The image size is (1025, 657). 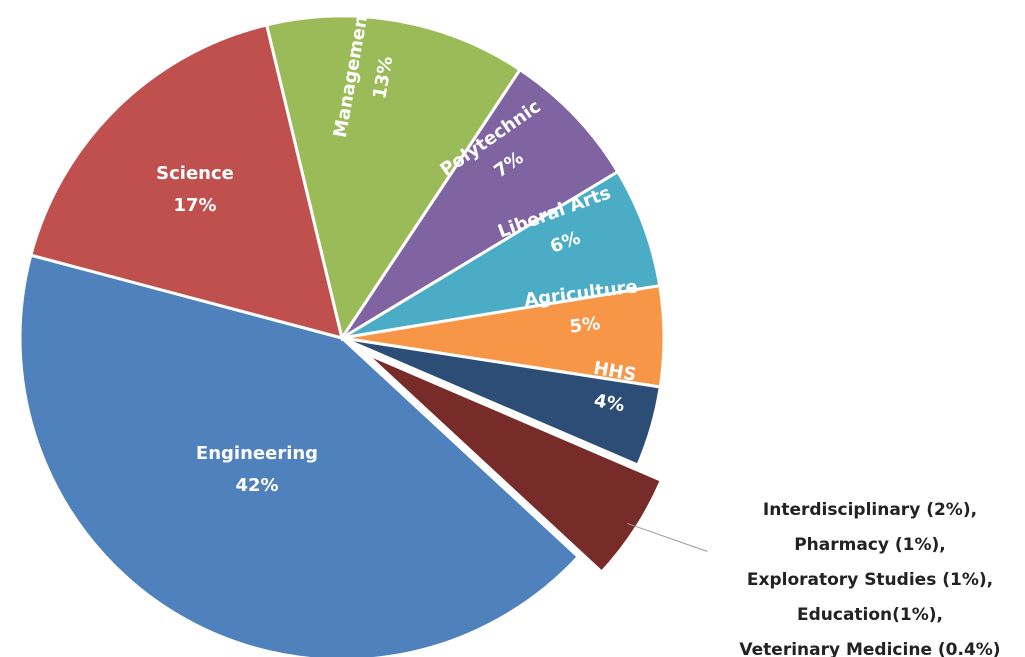 I want to click on group-label: Exploratory Studies (1%),, so click(x=870, y=580).